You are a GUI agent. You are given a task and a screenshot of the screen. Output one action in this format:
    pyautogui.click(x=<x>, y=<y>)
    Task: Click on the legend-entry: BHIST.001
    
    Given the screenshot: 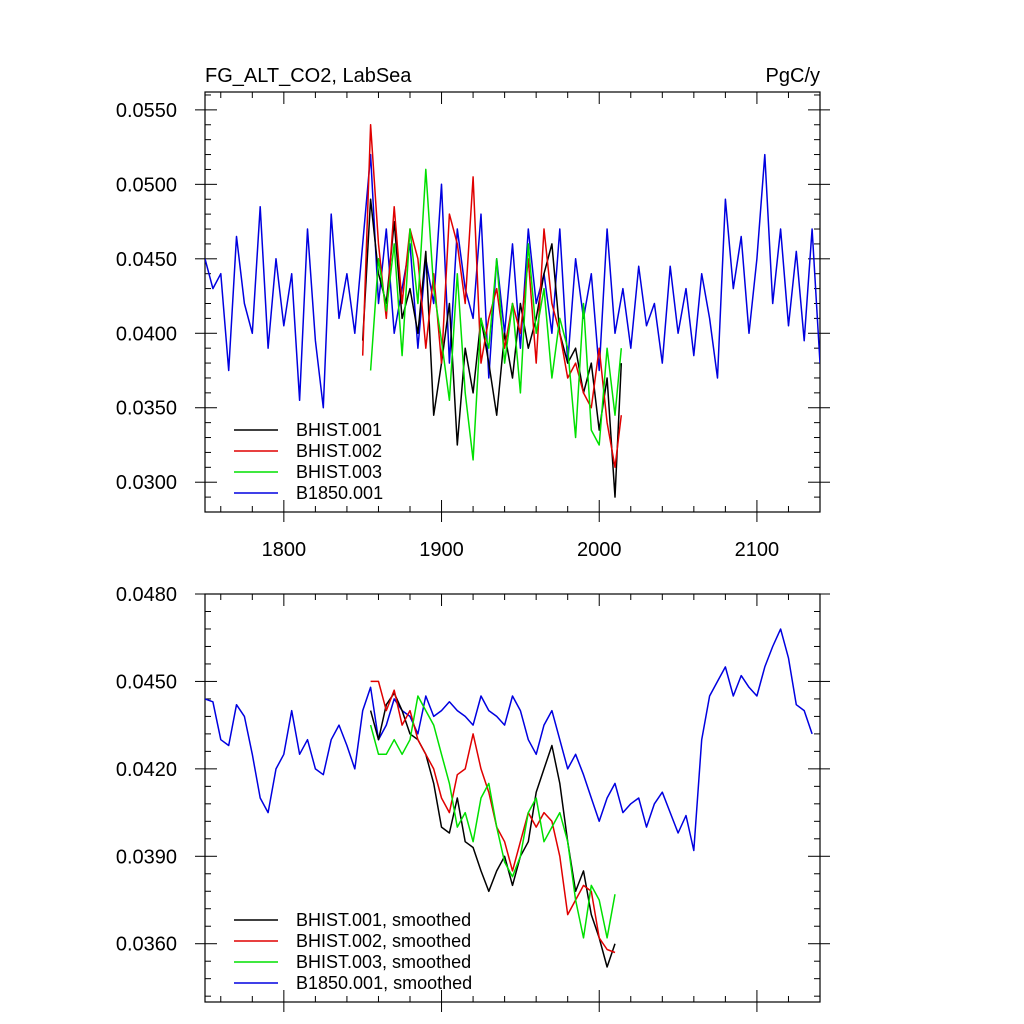 What is the action you would take?
    pyautogui.click(x=339, y=430)
    